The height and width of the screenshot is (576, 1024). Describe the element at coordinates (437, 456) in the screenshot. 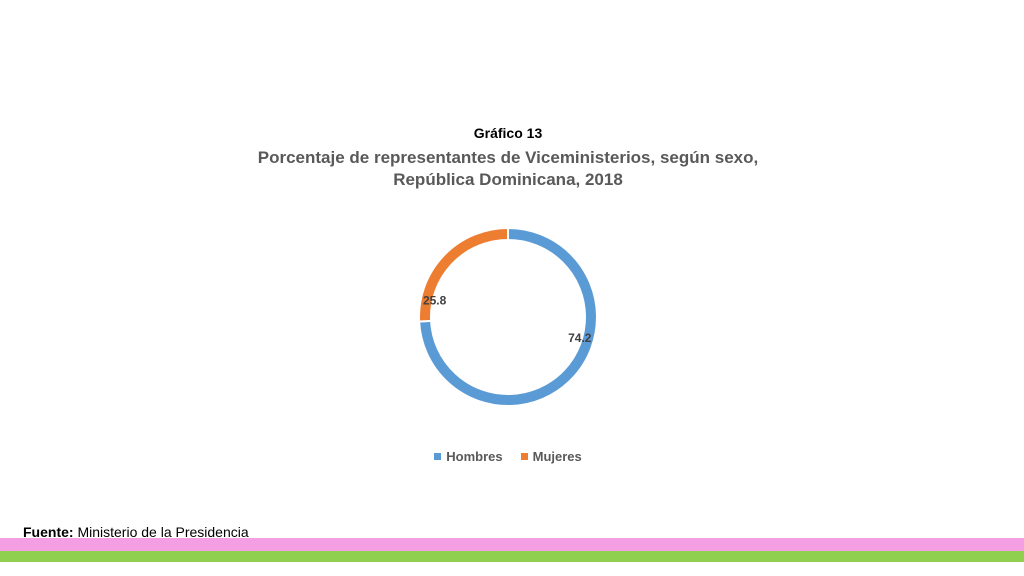

I see `legend-swatch-hombres` at that location.